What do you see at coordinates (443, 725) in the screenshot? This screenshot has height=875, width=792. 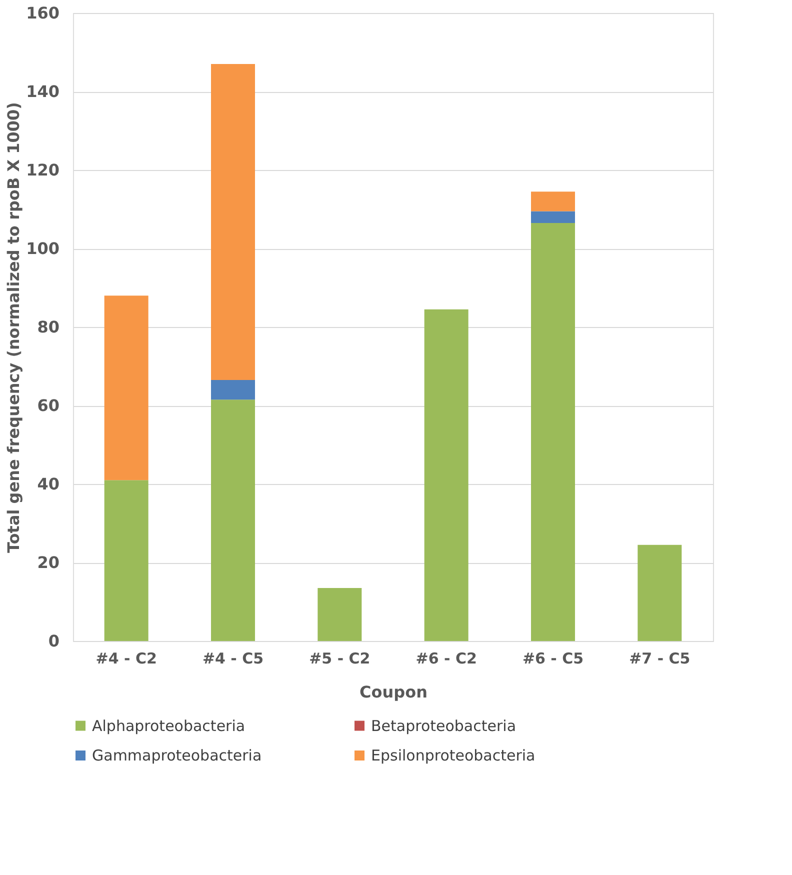 I see `legend-label: Betaproteobacteria` at bounding box center [443, 725].